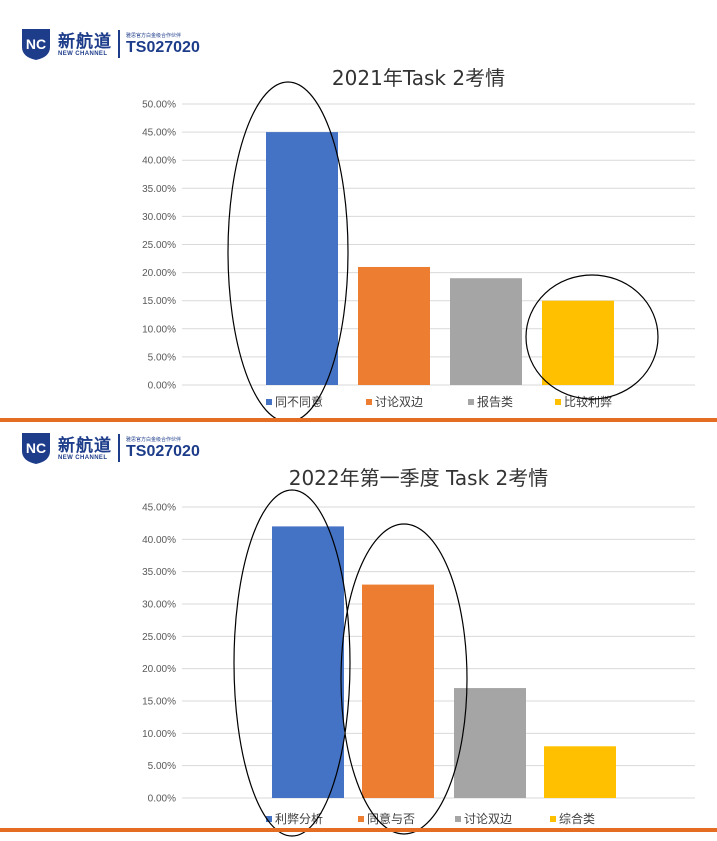 This screenshot has height=841, width=717. What do you see at coordinates (418, 78) in the screenshot?
I see `chart-title: 2021年Task 2考情` at bounding box center [418, 78].